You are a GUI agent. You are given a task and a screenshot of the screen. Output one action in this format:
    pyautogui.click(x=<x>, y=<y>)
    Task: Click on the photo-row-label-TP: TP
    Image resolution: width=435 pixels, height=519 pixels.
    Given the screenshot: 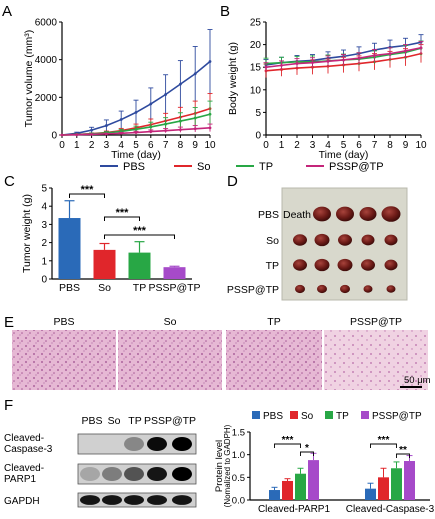 What is the action you would take?
    pyautogui.click(x=272, y=266)
    